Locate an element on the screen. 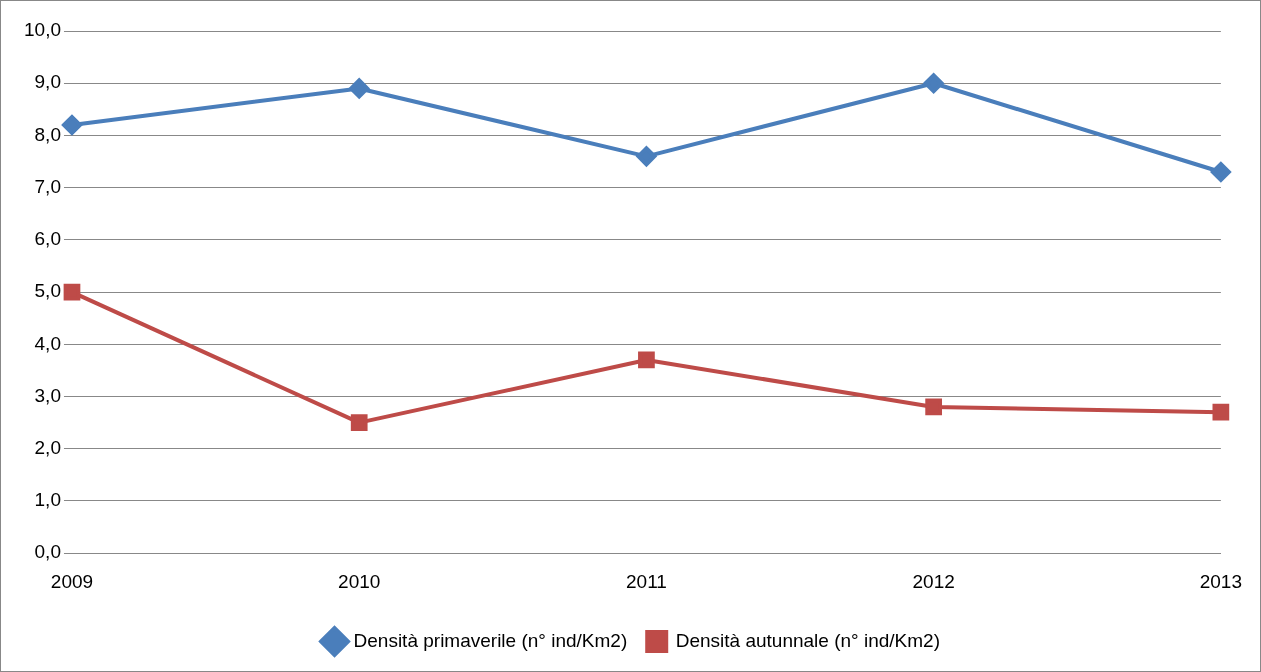 The image size is (1261, 672). y-tick-label: 0,0 is located at coordinates (47, 552).